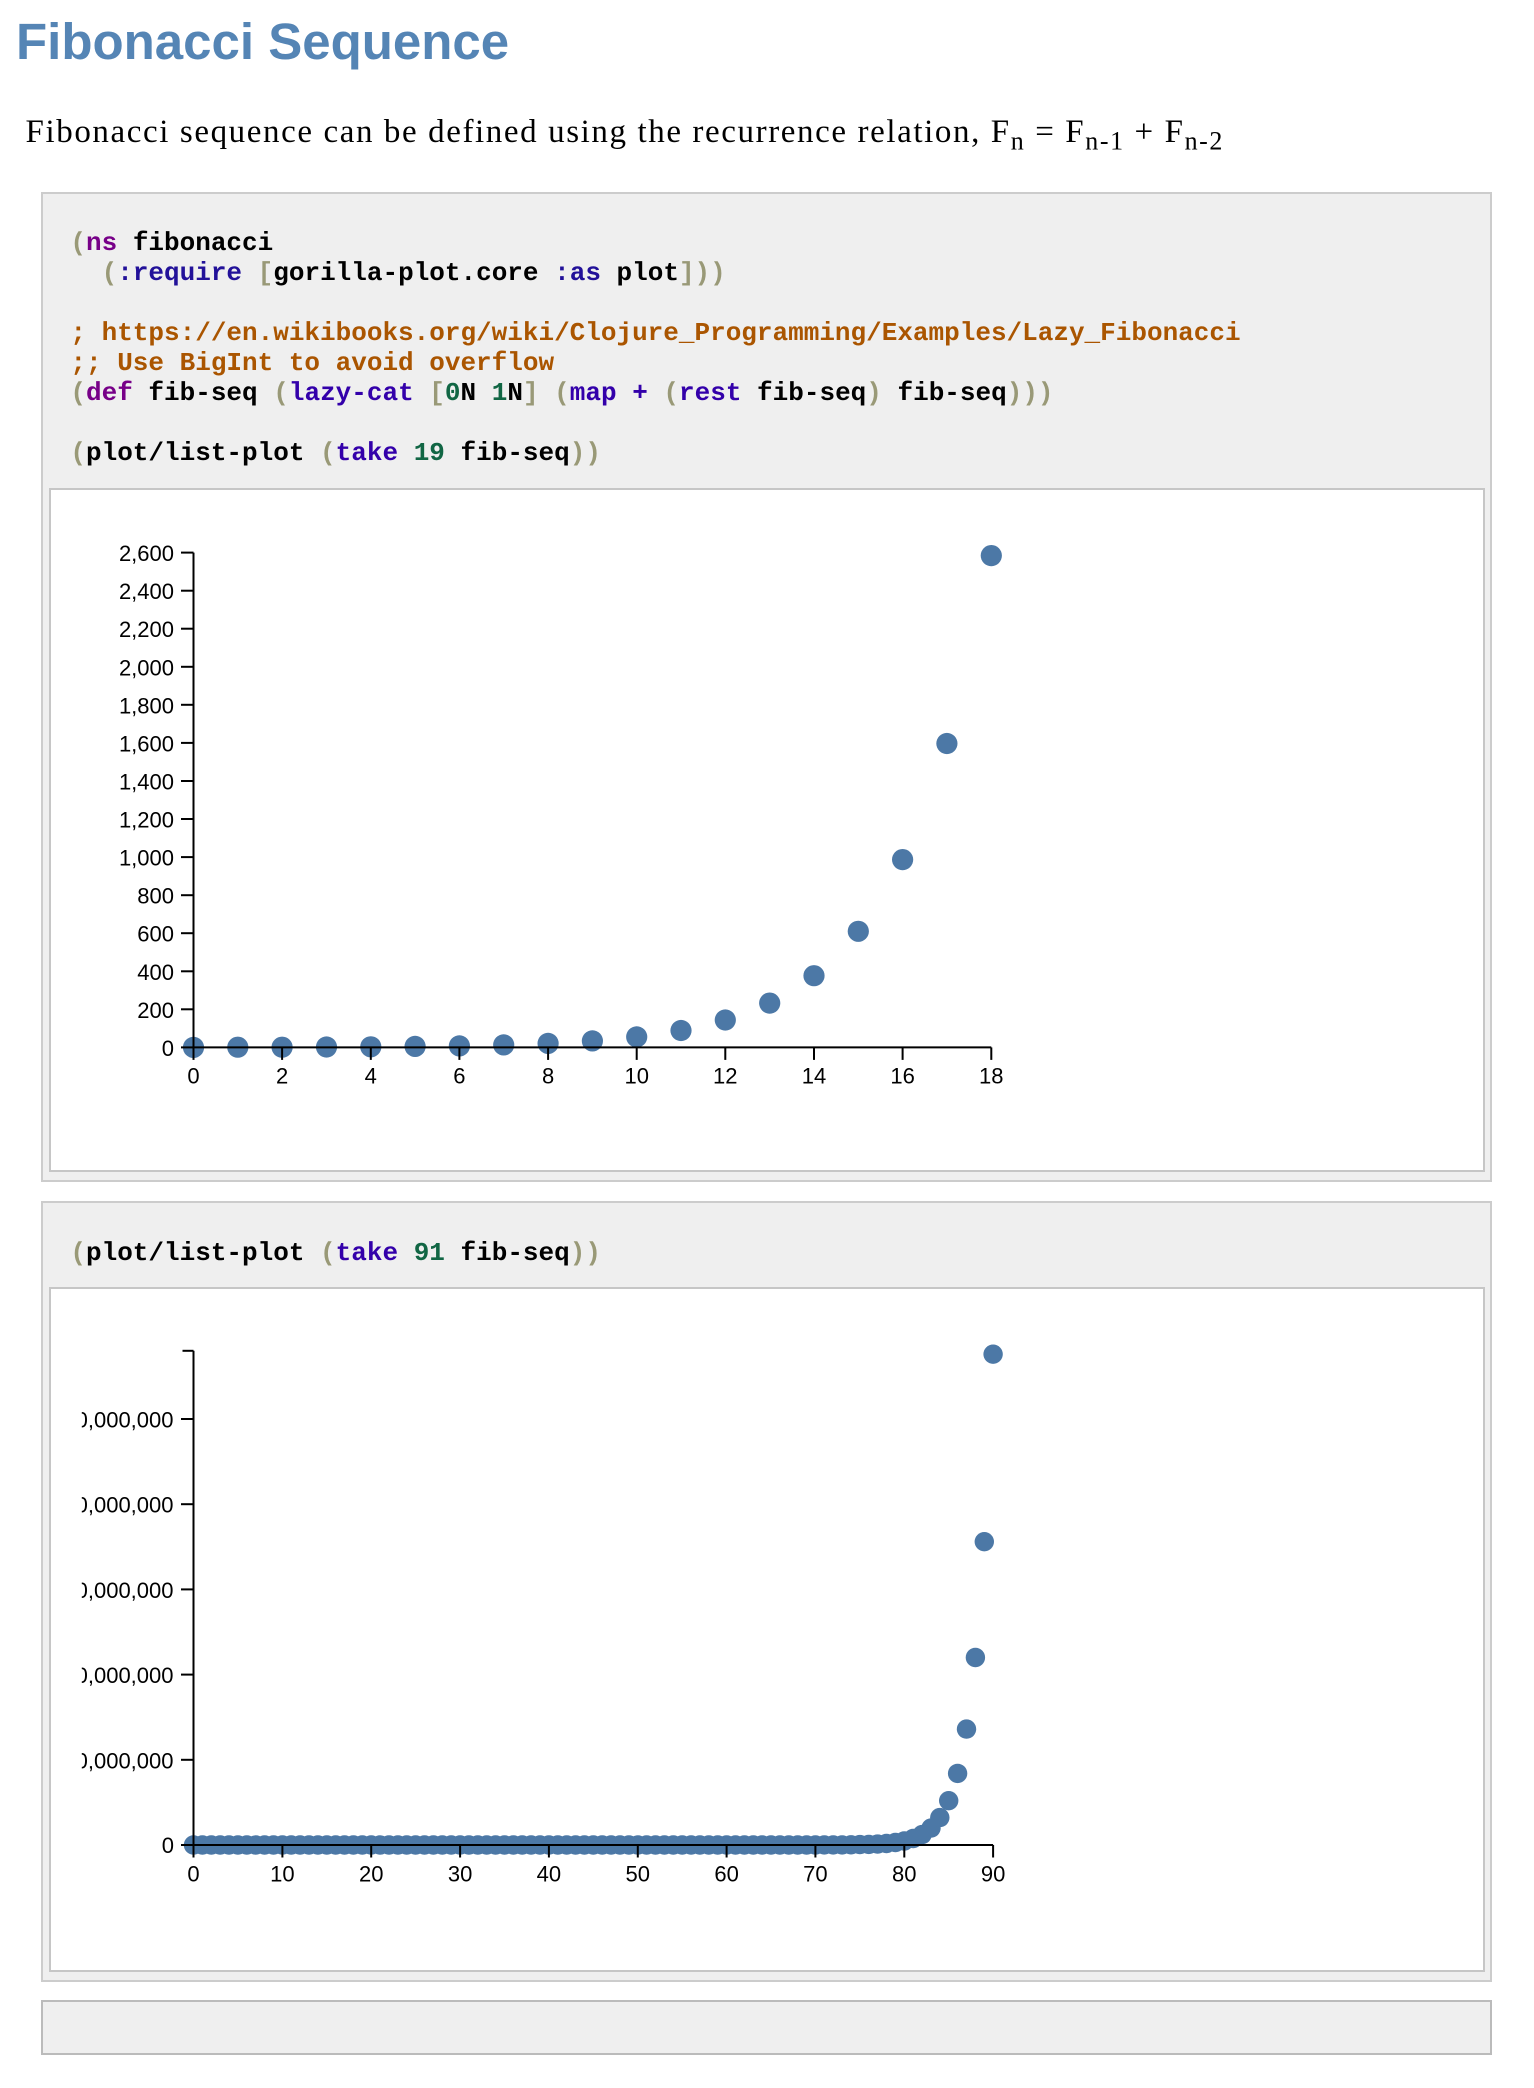  Describe the element at coordinates (146, 743) in the screenshot. I see `svg-text: 1,600` at that location.